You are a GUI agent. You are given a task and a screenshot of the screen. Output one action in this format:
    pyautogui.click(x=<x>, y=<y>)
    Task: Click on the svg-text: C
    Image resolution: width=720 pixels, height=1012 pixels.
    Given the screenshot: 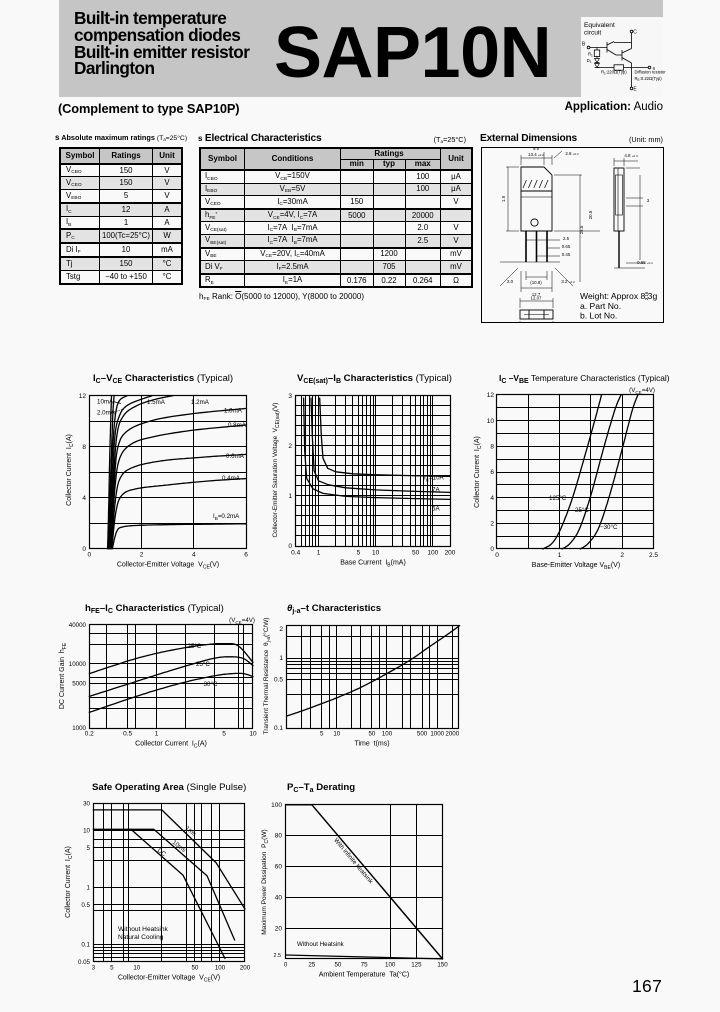 What is the action you would take?
    pyautogui.click(x=635, y=33)
    